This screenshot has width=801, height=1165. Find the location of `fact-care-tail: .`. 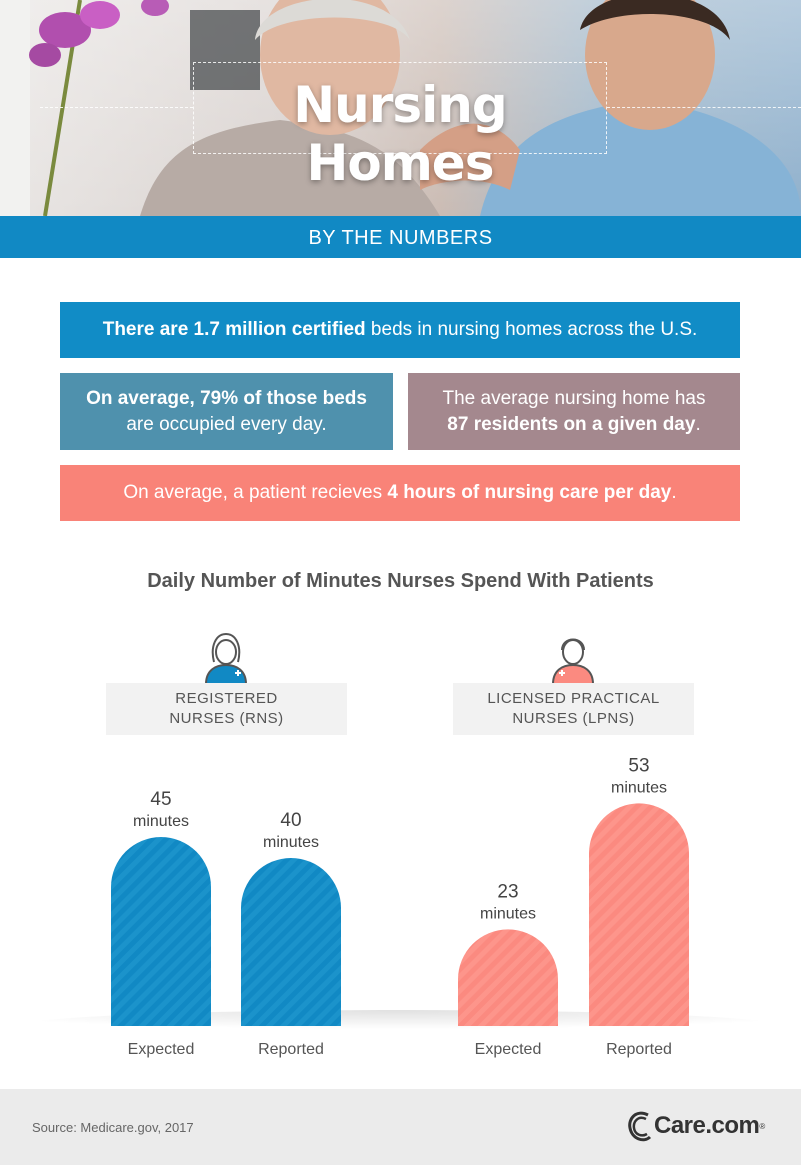

fact-care-tail: . is located at coordinates (674, 492).